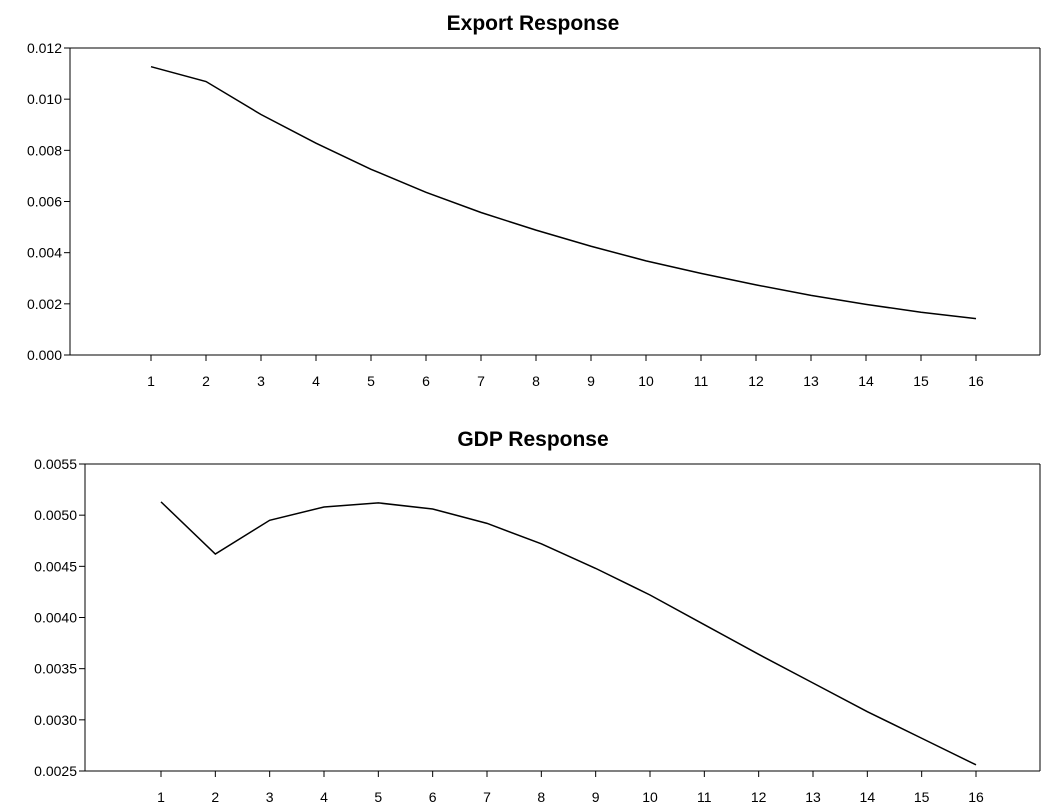 Image resolution: width=1046 pixels, height=807 pixels. Describe the element at coordinates (44, 304) in the screenshot. I see `y-tick-label: 0.002` at that location.